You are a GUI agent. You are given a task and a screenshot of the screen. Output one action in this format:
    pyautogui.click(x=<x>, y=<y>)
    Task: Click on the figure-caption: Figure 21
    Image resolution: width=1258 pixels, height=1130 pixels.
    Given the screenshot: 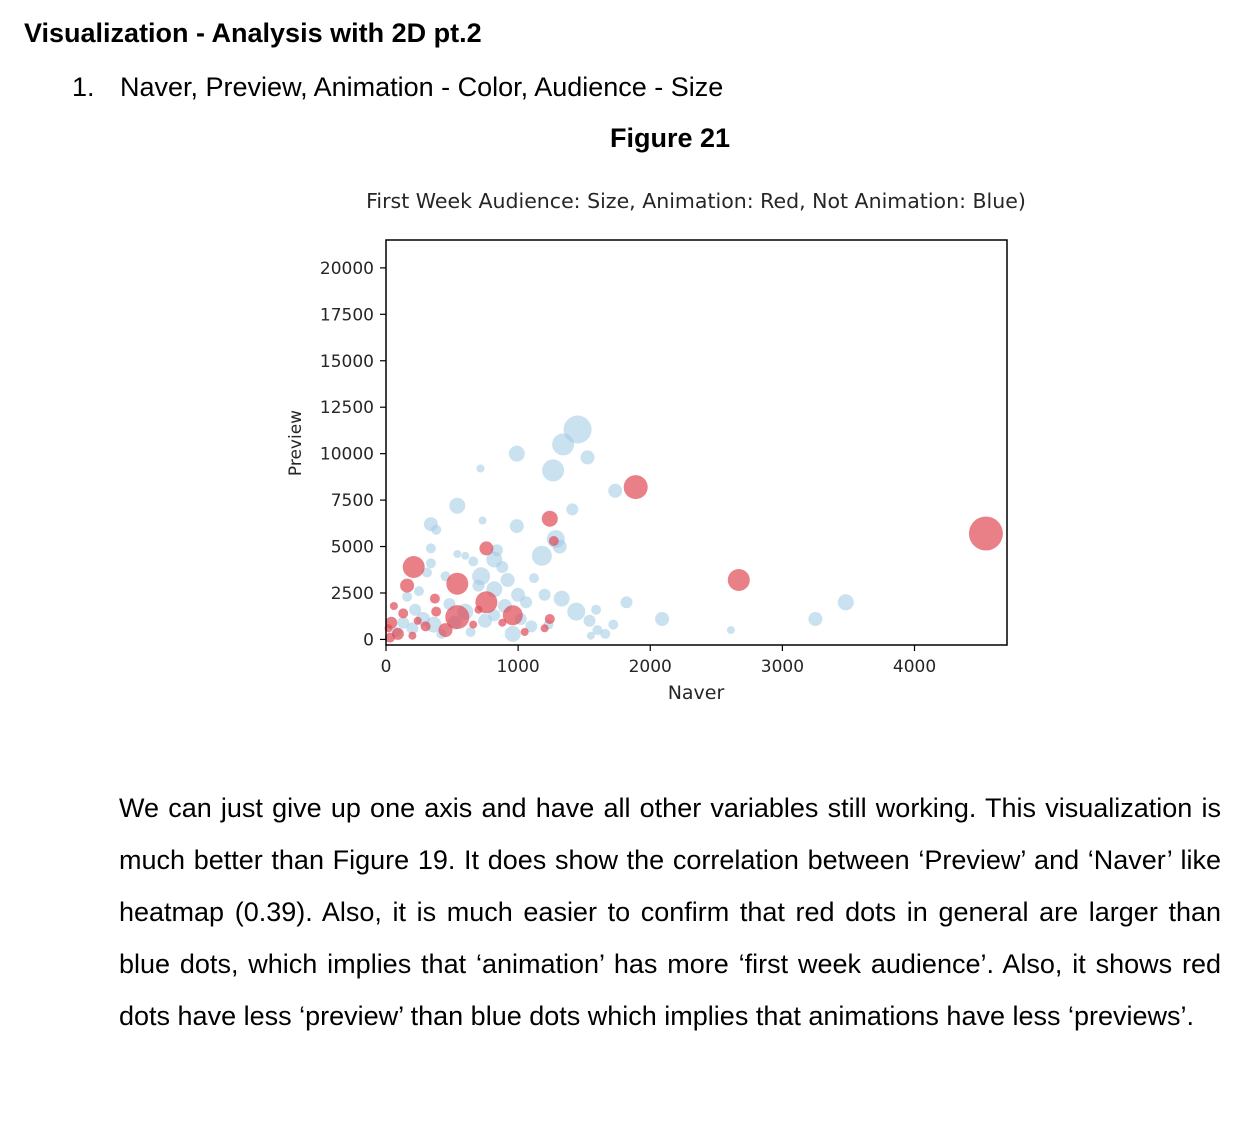 What is the action you would take?
    pyautogui.click(x=670, y=138)
    